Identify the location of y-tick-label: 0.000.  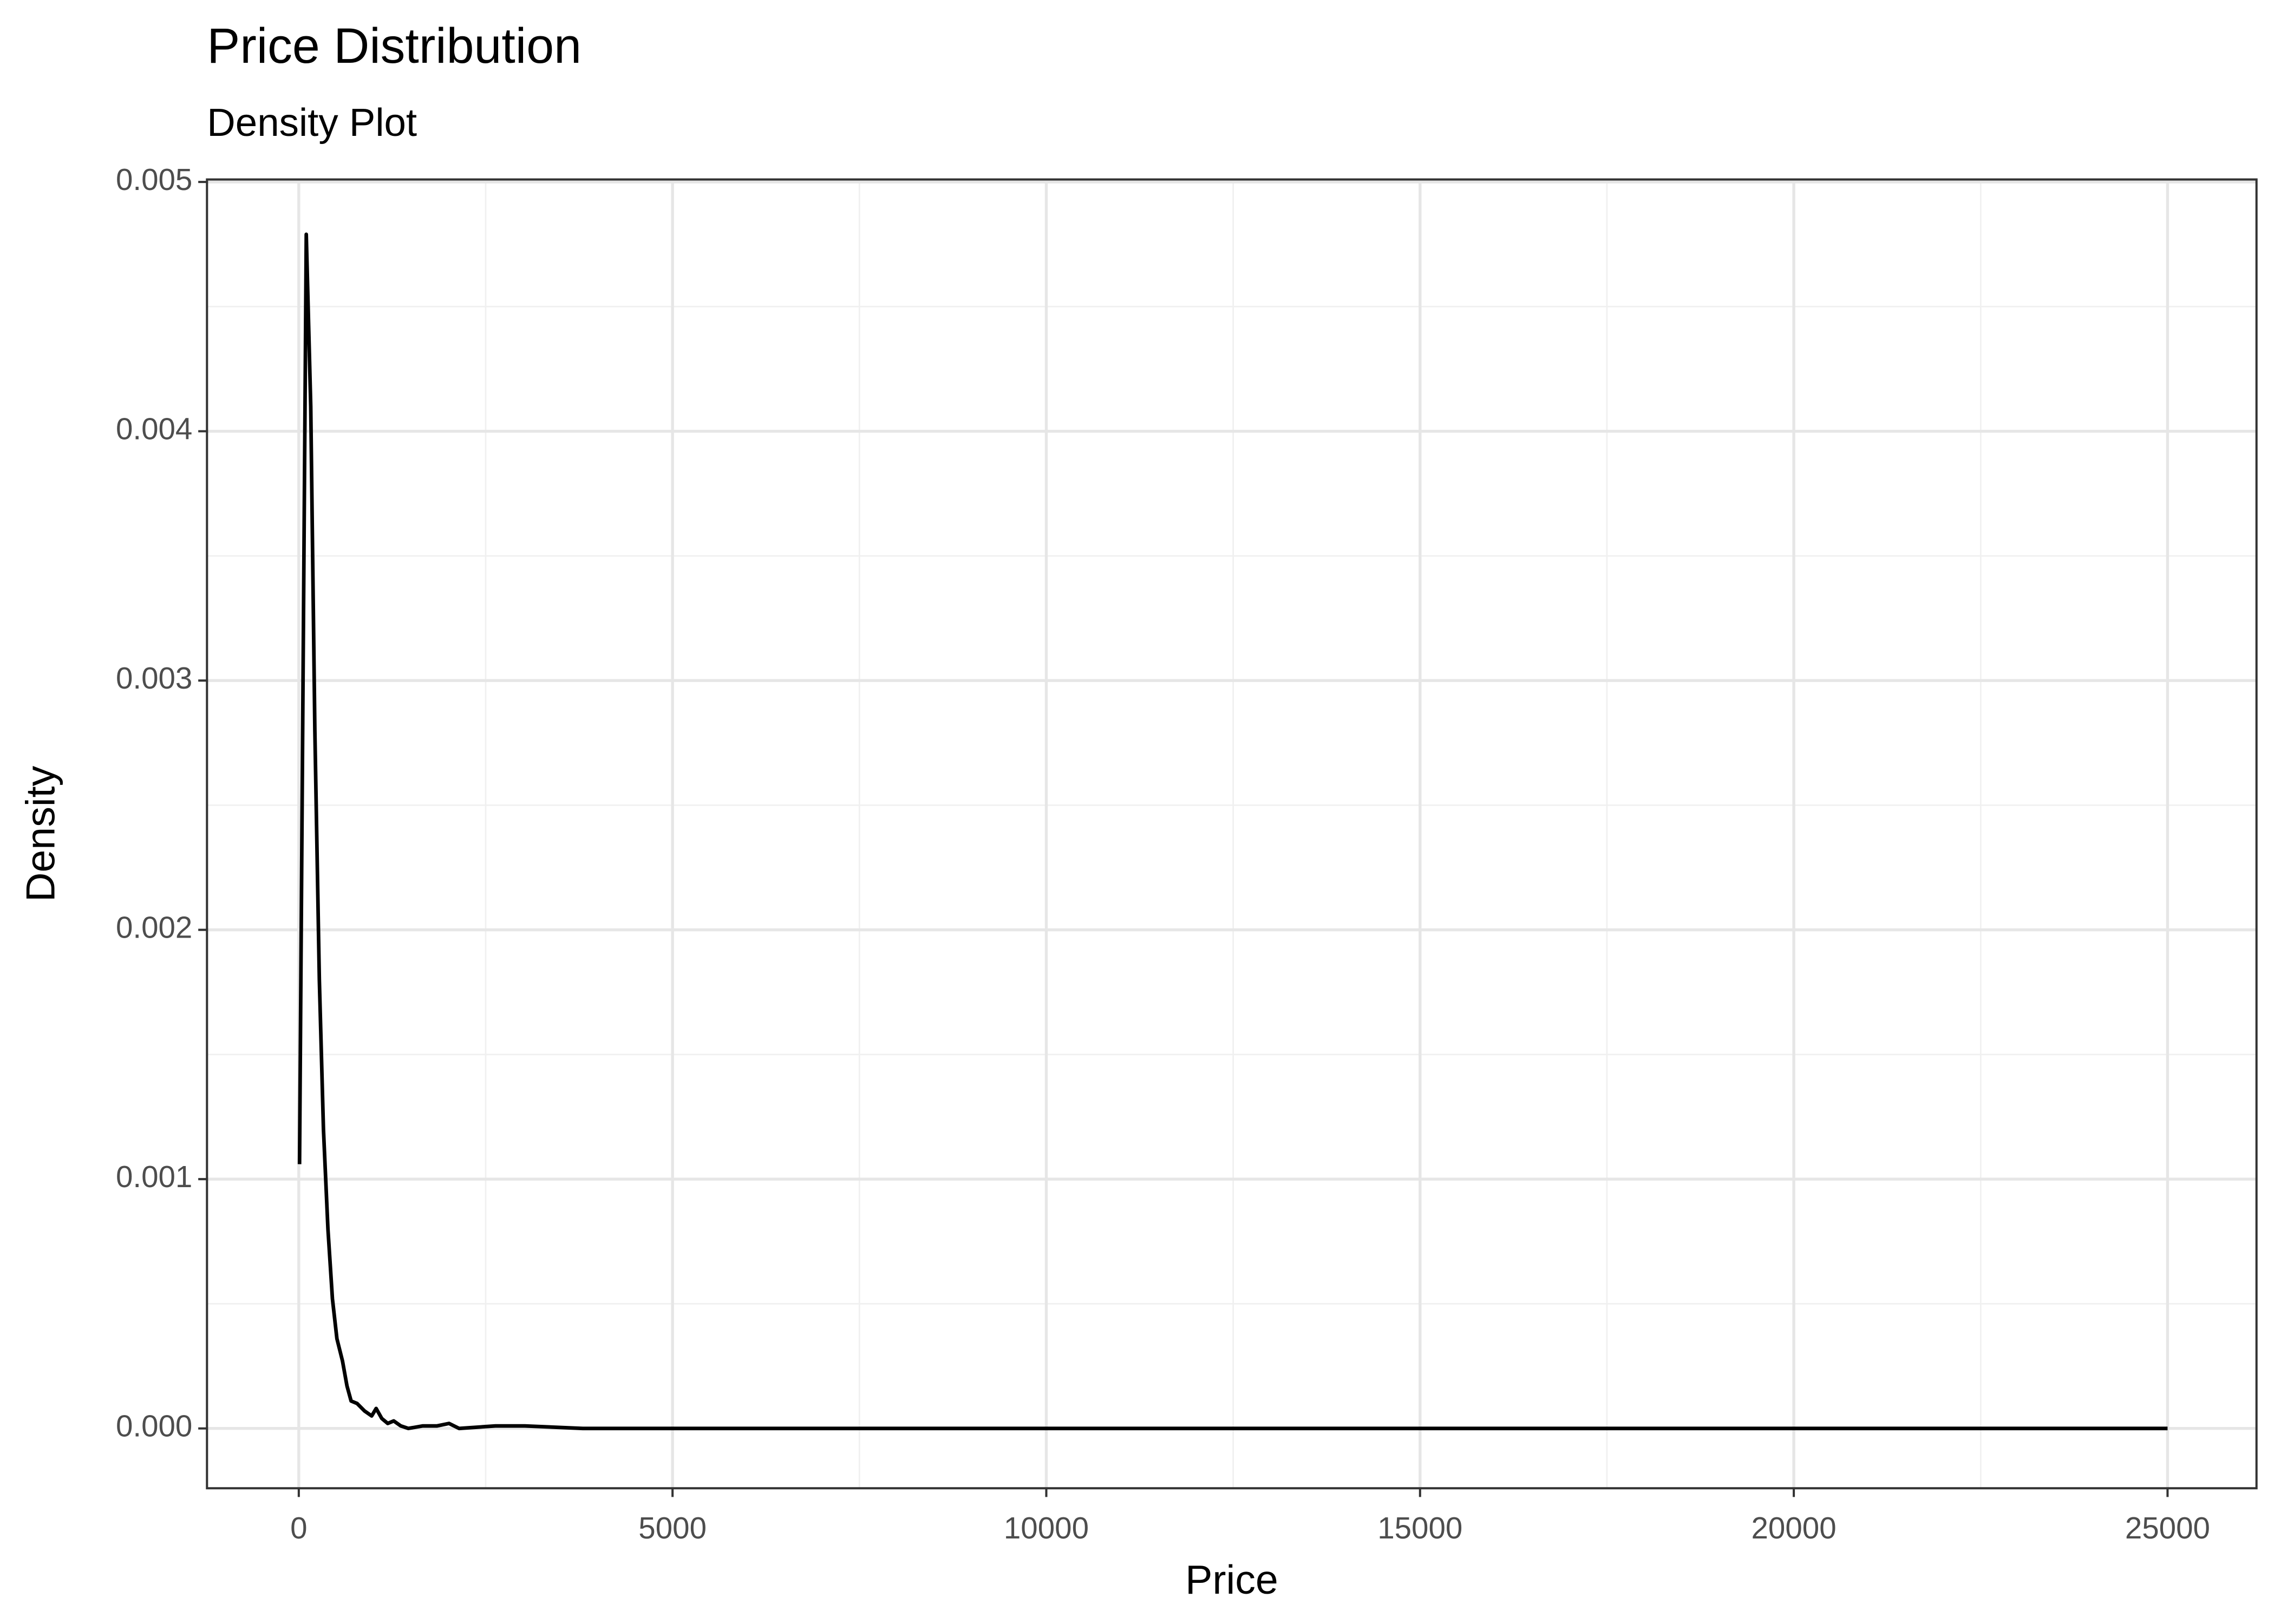
(154, 1426).